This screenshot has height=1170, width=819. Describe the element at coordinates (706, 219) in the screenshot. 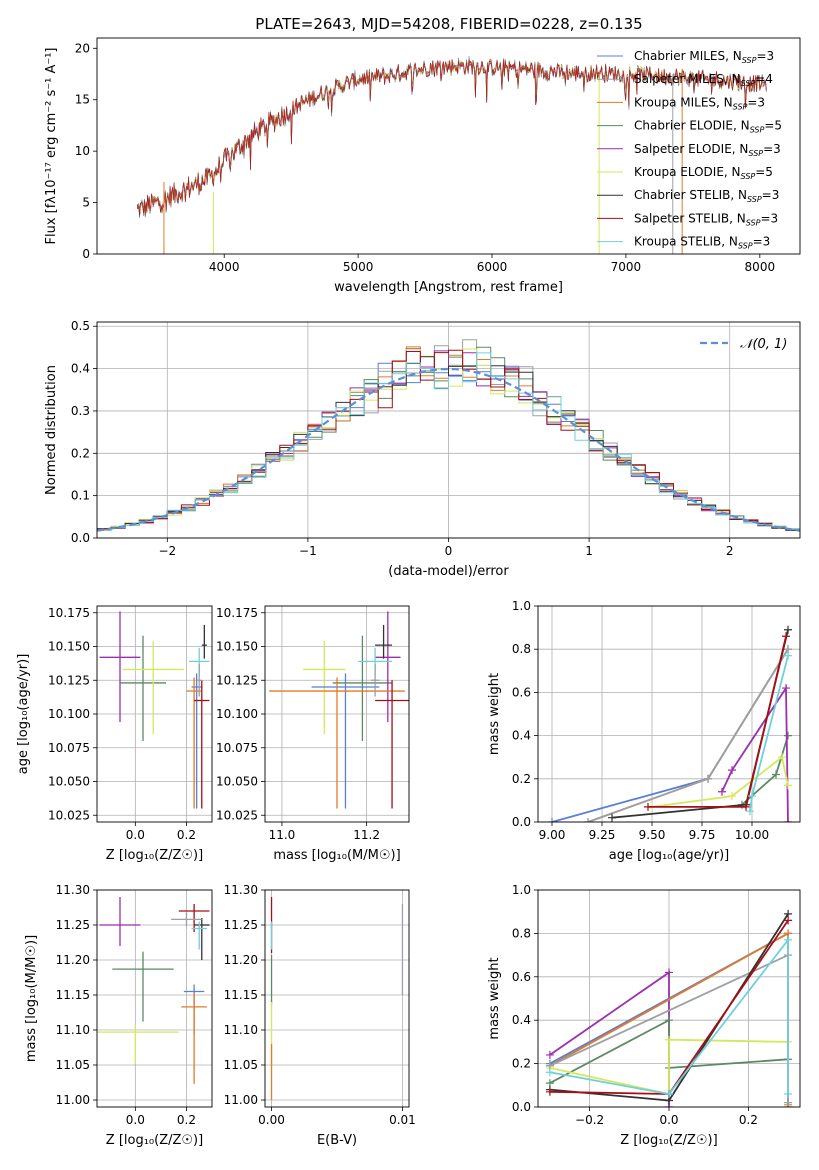

I see `legend-entry: Salpeter STELIB, NSSP=3` at that location.